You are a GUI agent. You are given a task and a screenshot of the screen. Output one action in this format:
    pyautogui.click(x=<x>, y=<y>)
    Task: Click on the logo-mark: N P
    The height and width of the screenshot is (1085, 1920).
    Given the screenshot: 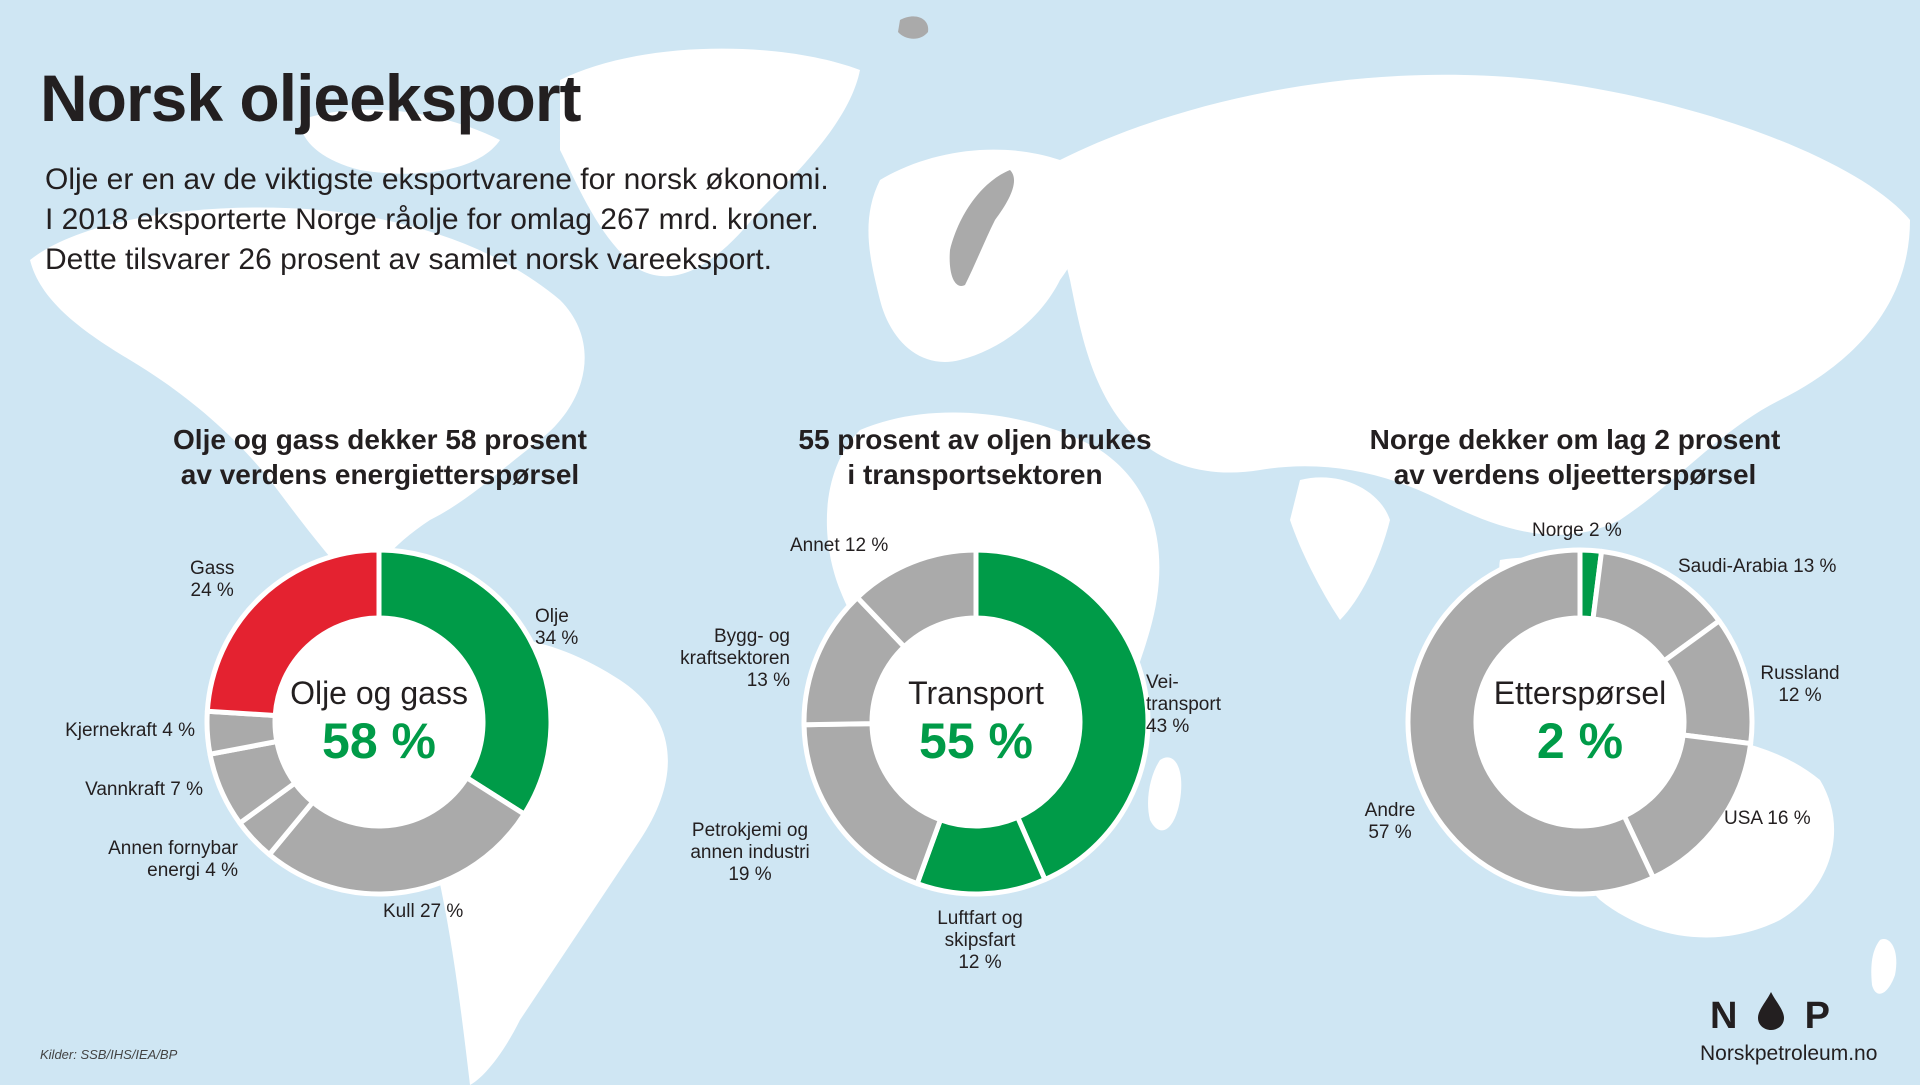 What is the action you would take?
    pyautogui.click(x=1770, y=1016)
    